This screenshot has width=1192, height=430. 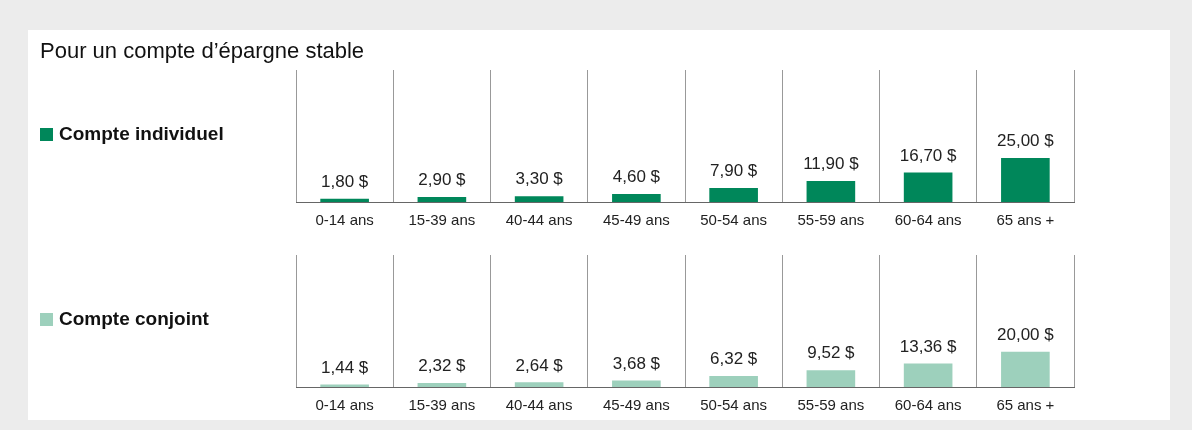 I want to click on chart-title: Pour un compte d’épargne stable, so click(x=202, y=51).